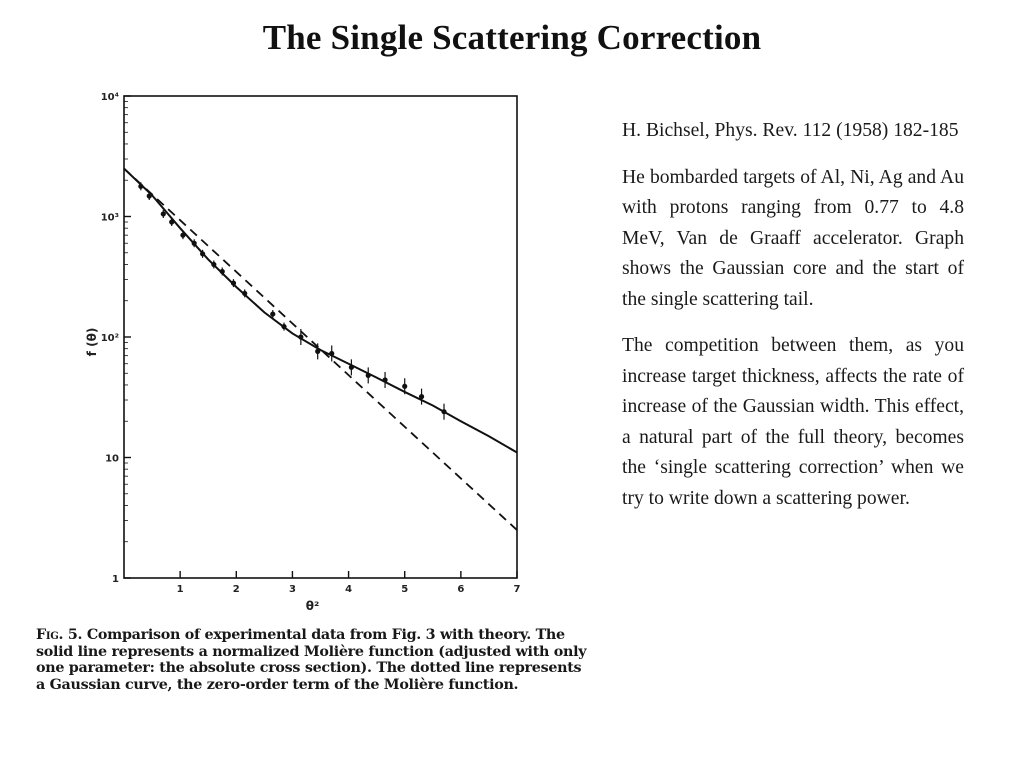 The image size is (1024, 768). What do you see at coordinates (110, 218) in the screenshot?
I see `y-tick-label: 10³` at bounding box center [110, 218].